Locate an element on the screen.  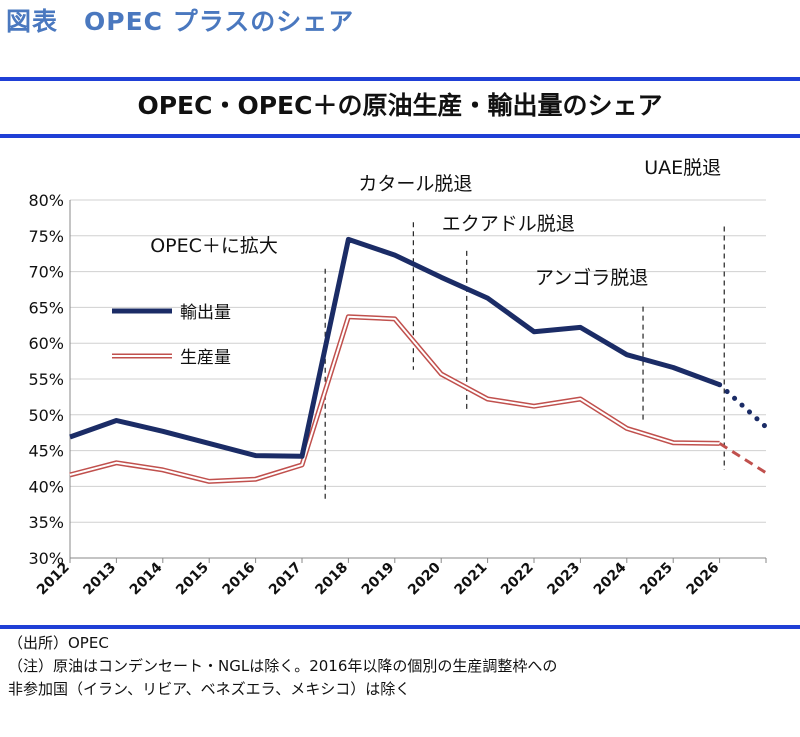
y-tick-labels: 30% 35% 40% 45% 50% 55% 60% 65% 70% 75% 80% is located at coordinates (46, 379).